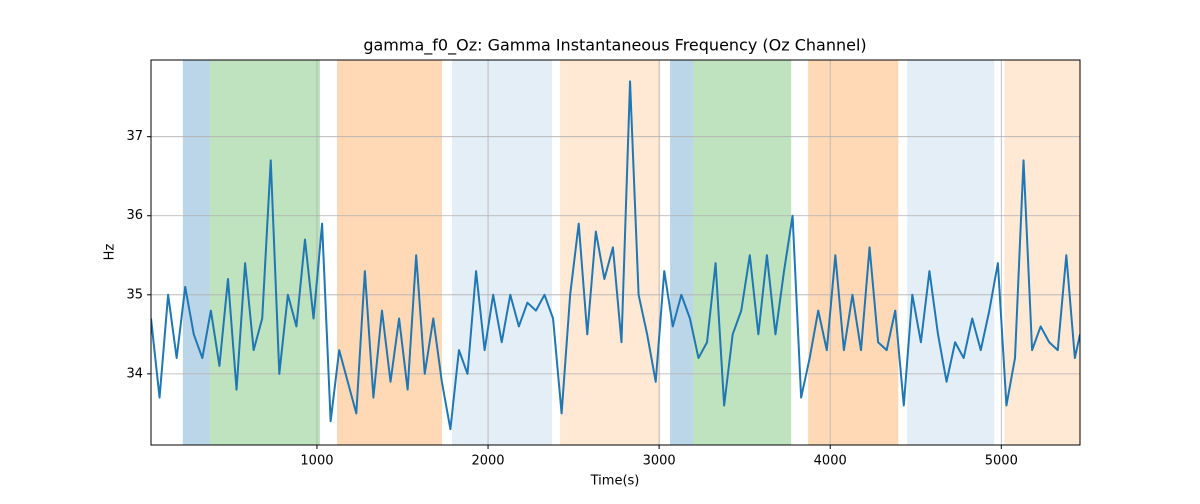 The image size is (1200, 504). Describe the element at coordinates (134, 373) in the screenshot. I see `y-tick-label: 34` at that location.